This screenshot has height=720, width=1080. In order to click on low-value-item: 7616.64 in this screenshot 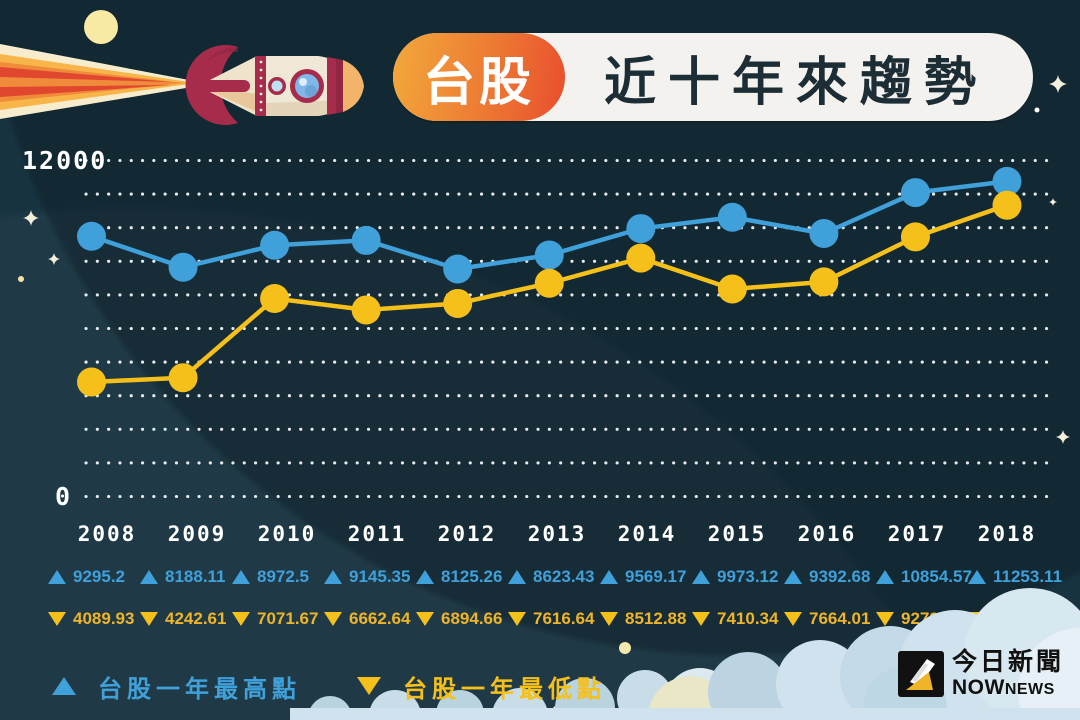, I will do `click(554, 619)`.